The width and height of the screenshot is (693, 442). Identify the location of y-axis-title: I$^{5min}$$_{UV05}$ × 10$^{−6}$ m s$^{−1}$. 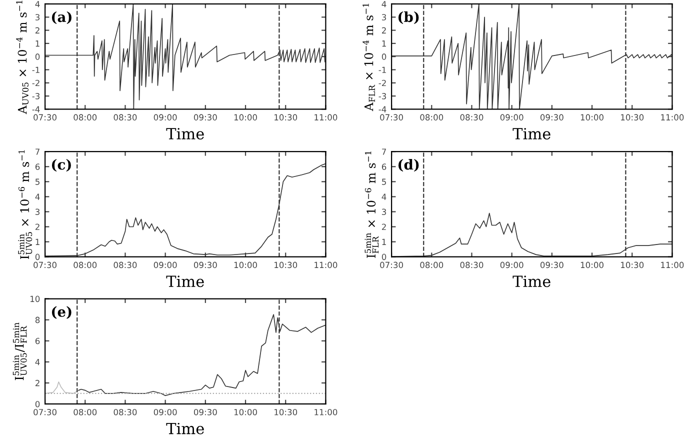
(25, 205).